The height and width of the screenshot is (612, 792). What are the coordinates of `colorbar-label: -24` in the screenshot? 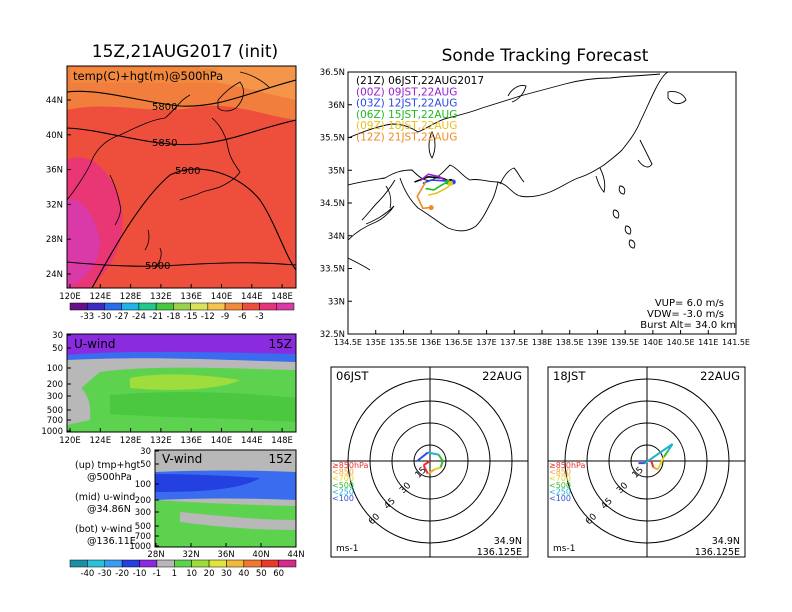 It's located at (139, 317).